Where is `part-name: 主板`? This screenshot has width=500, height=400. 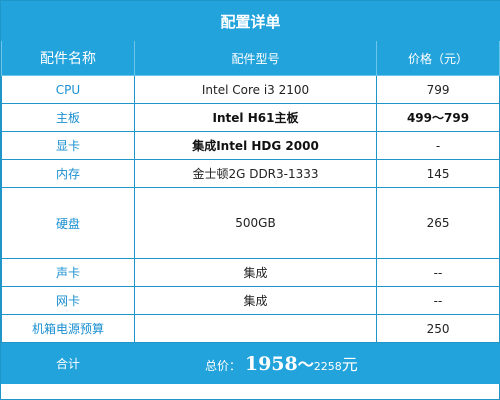 part-name: 主板 is located at coordinates (68, 117).